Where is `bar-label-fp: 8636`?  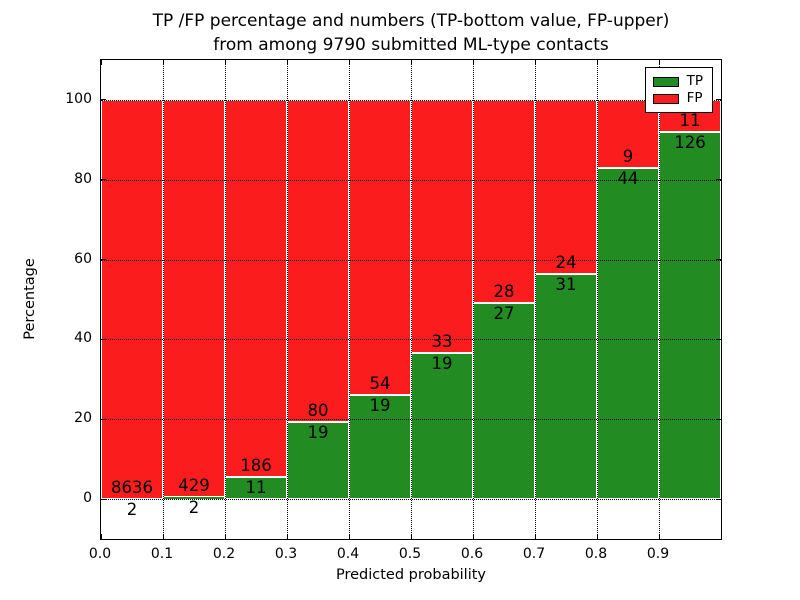
bar-label-fp: 8636 is located at coordinates (132, 487).